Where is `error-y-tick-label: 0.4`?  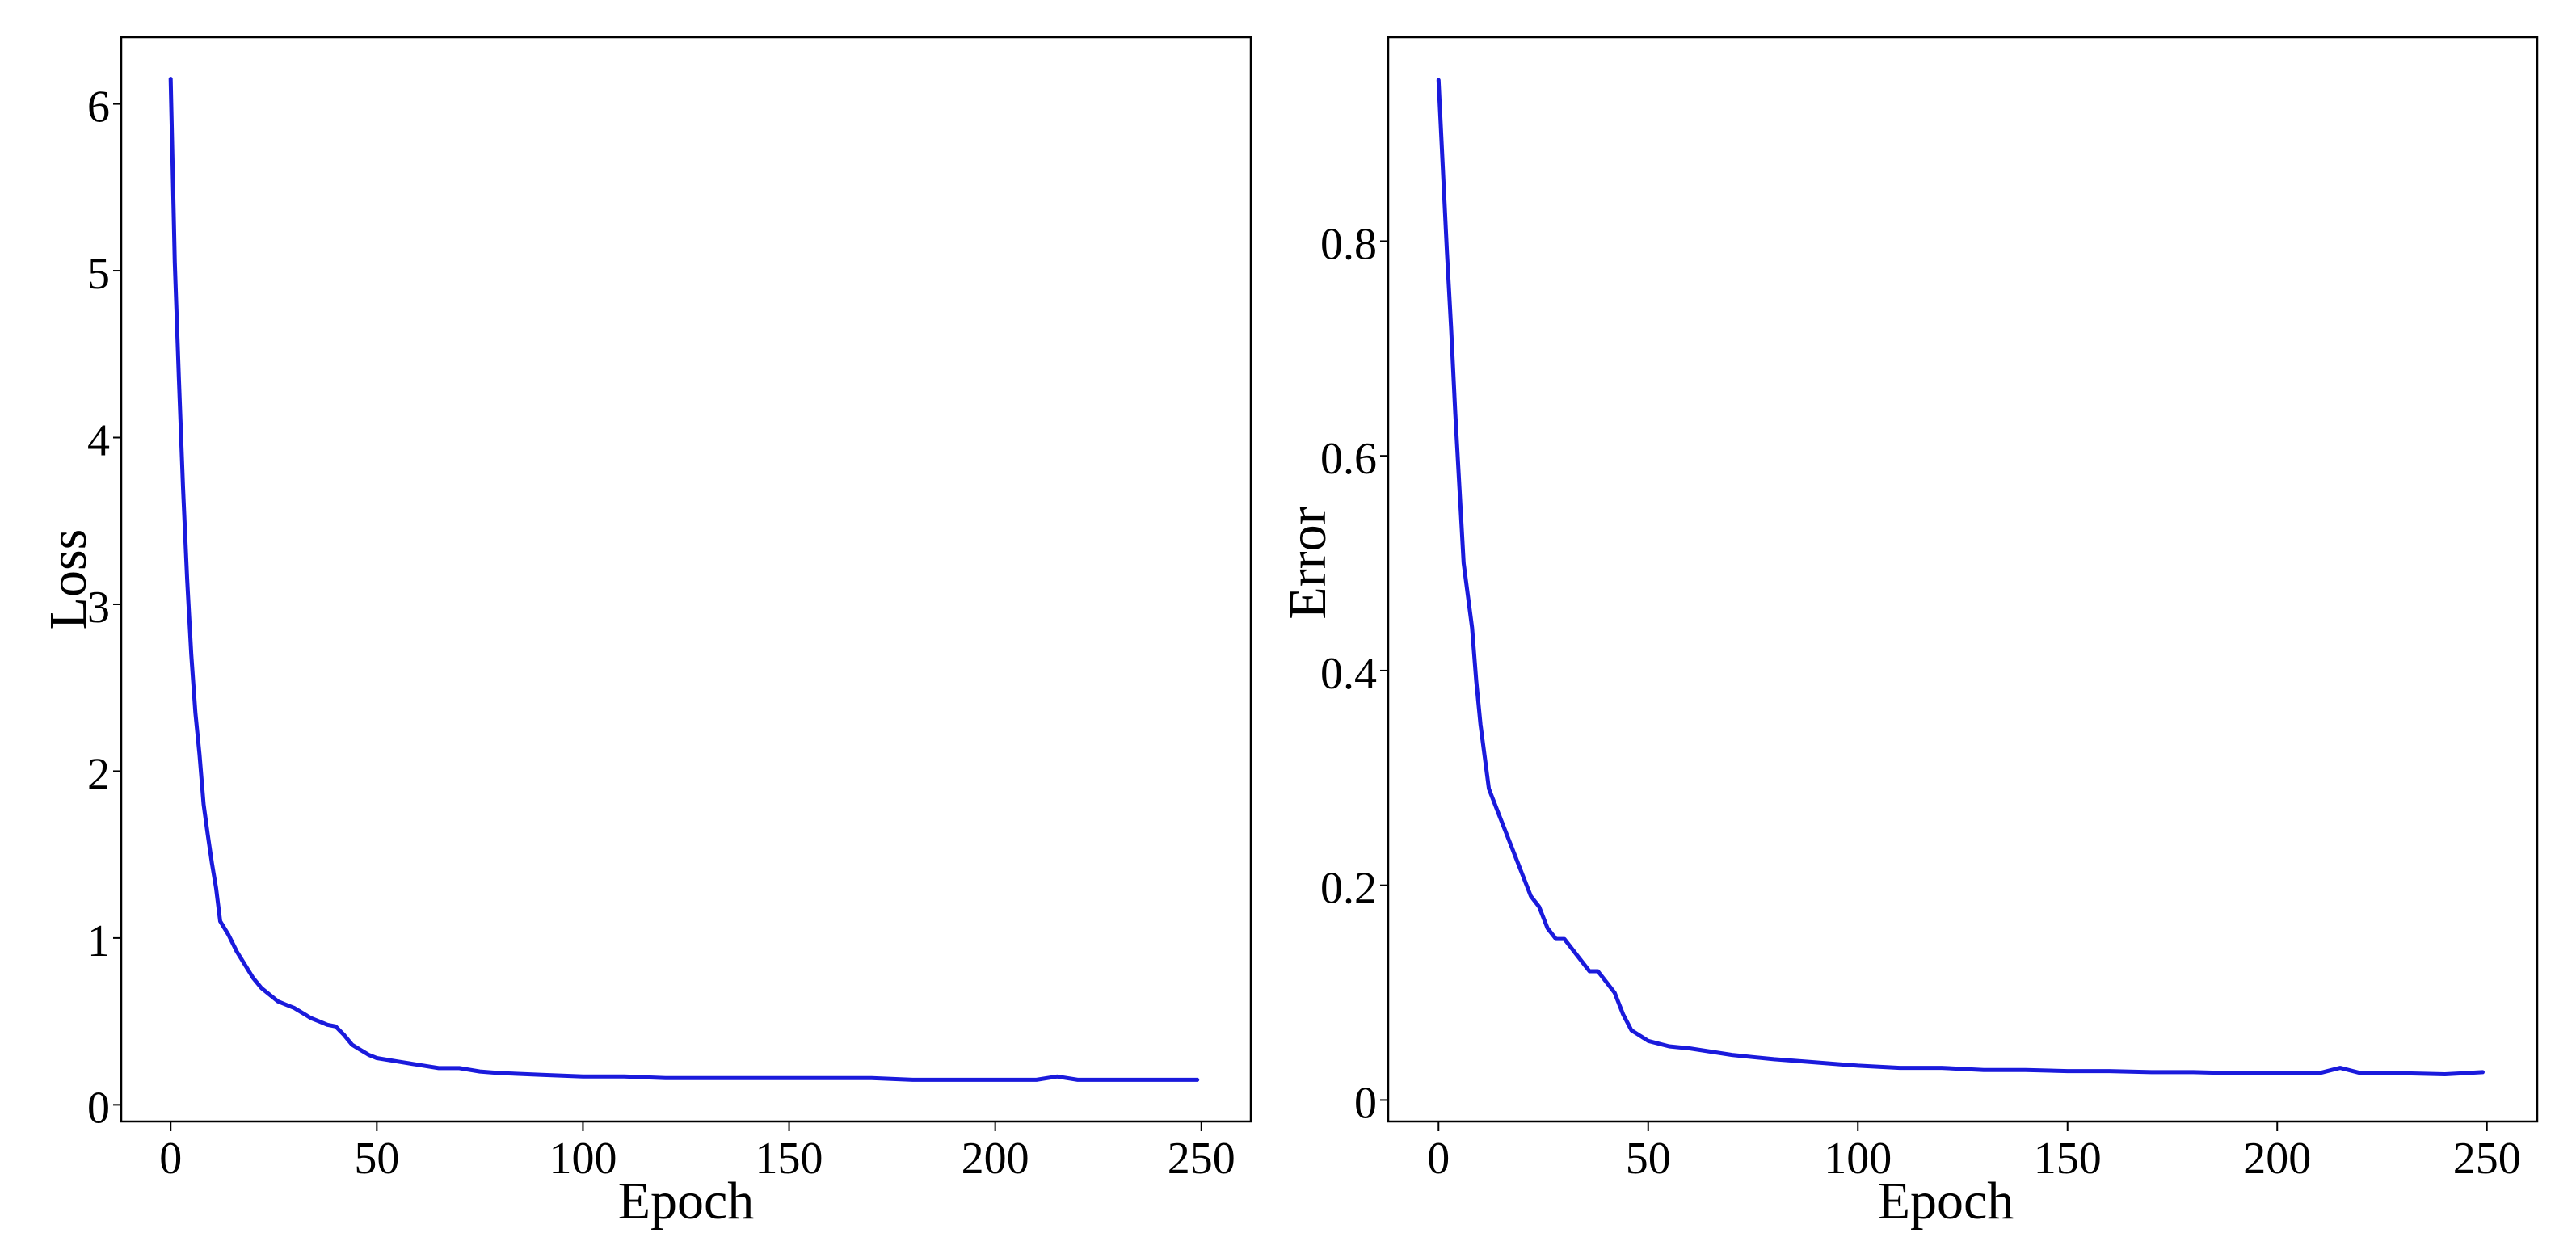
error-y-tick-label: 0.4 is located at coordinates (1348, 674).